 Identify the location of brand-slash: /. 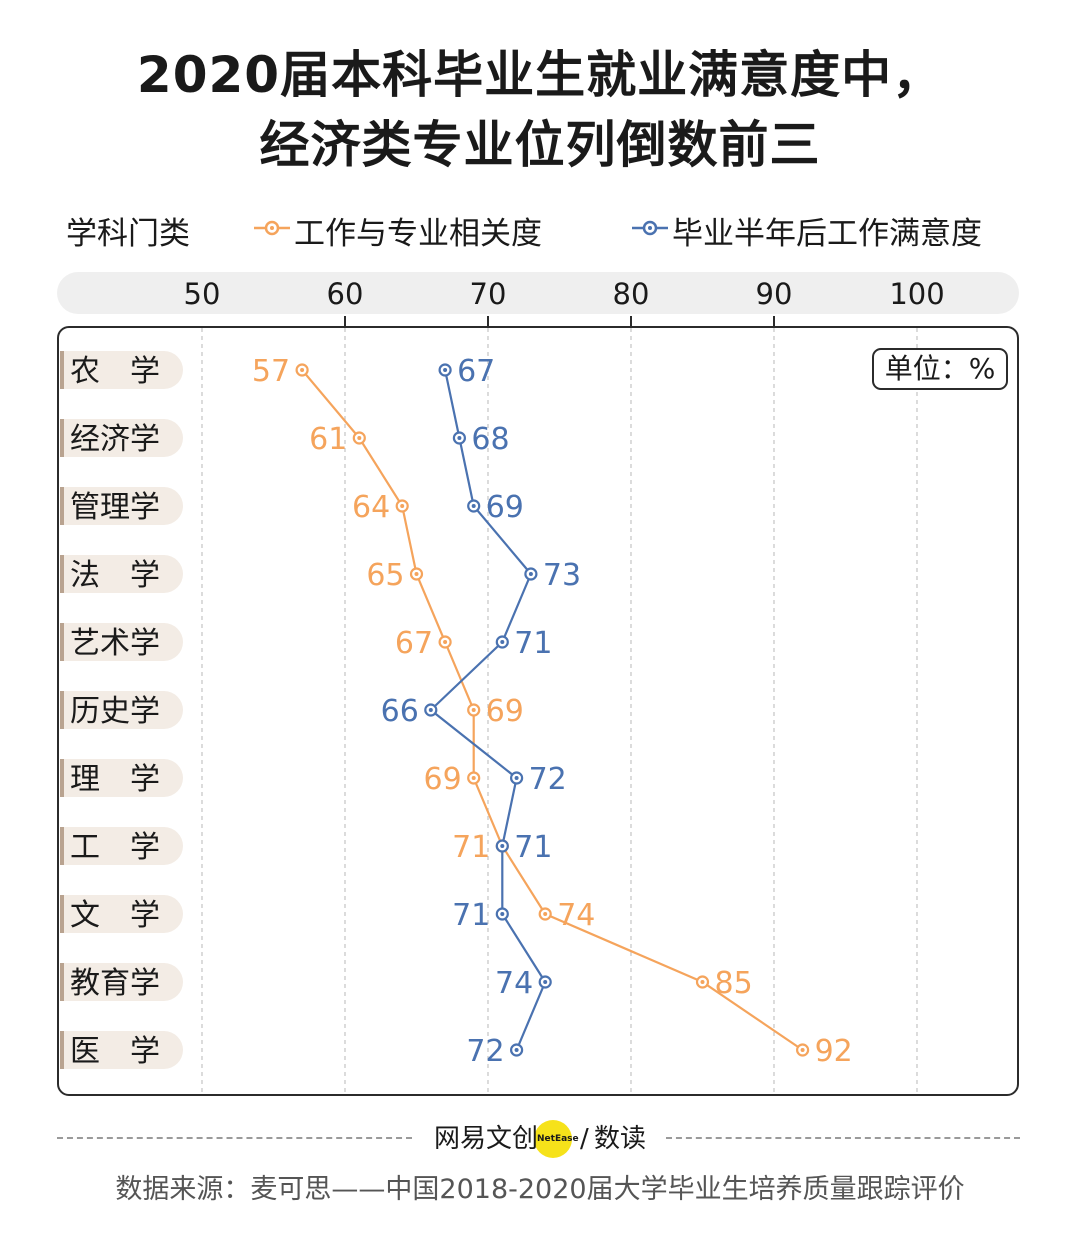
(584, 1139).